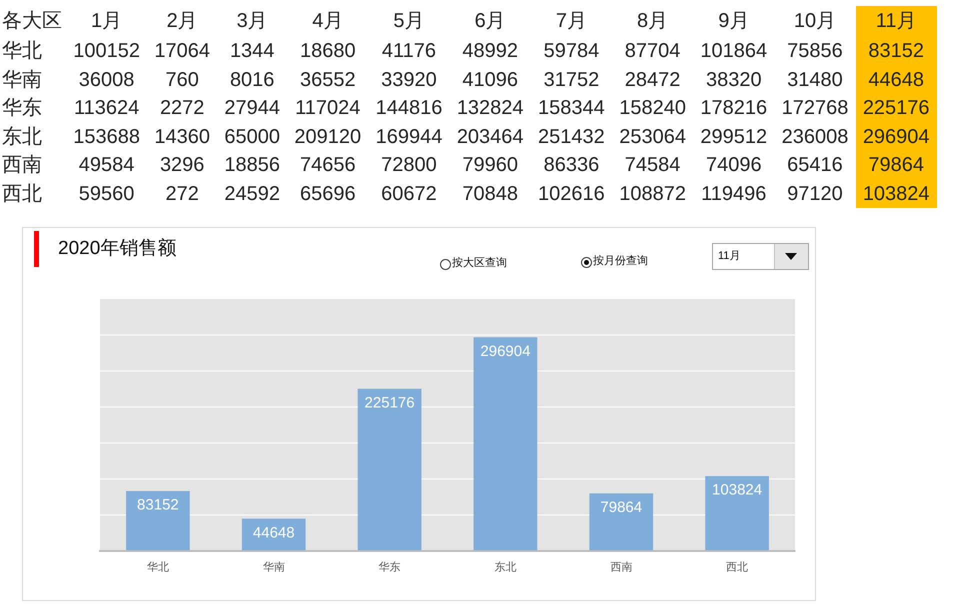  I want to click on x-tick-label: 8月, so click(653, 21).